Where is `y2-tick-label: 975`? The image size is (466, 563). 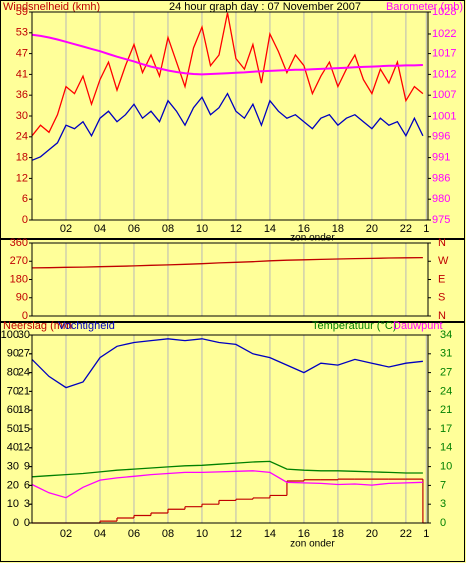
y2-tick-label: 975 is located at coordinates (441, 220).